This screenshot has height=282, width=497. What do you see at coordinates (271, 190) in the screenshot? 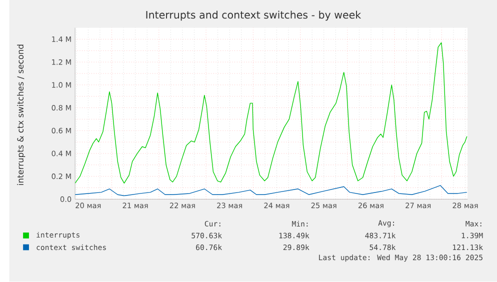
I see `line-series` at bounding box center [271, 190].